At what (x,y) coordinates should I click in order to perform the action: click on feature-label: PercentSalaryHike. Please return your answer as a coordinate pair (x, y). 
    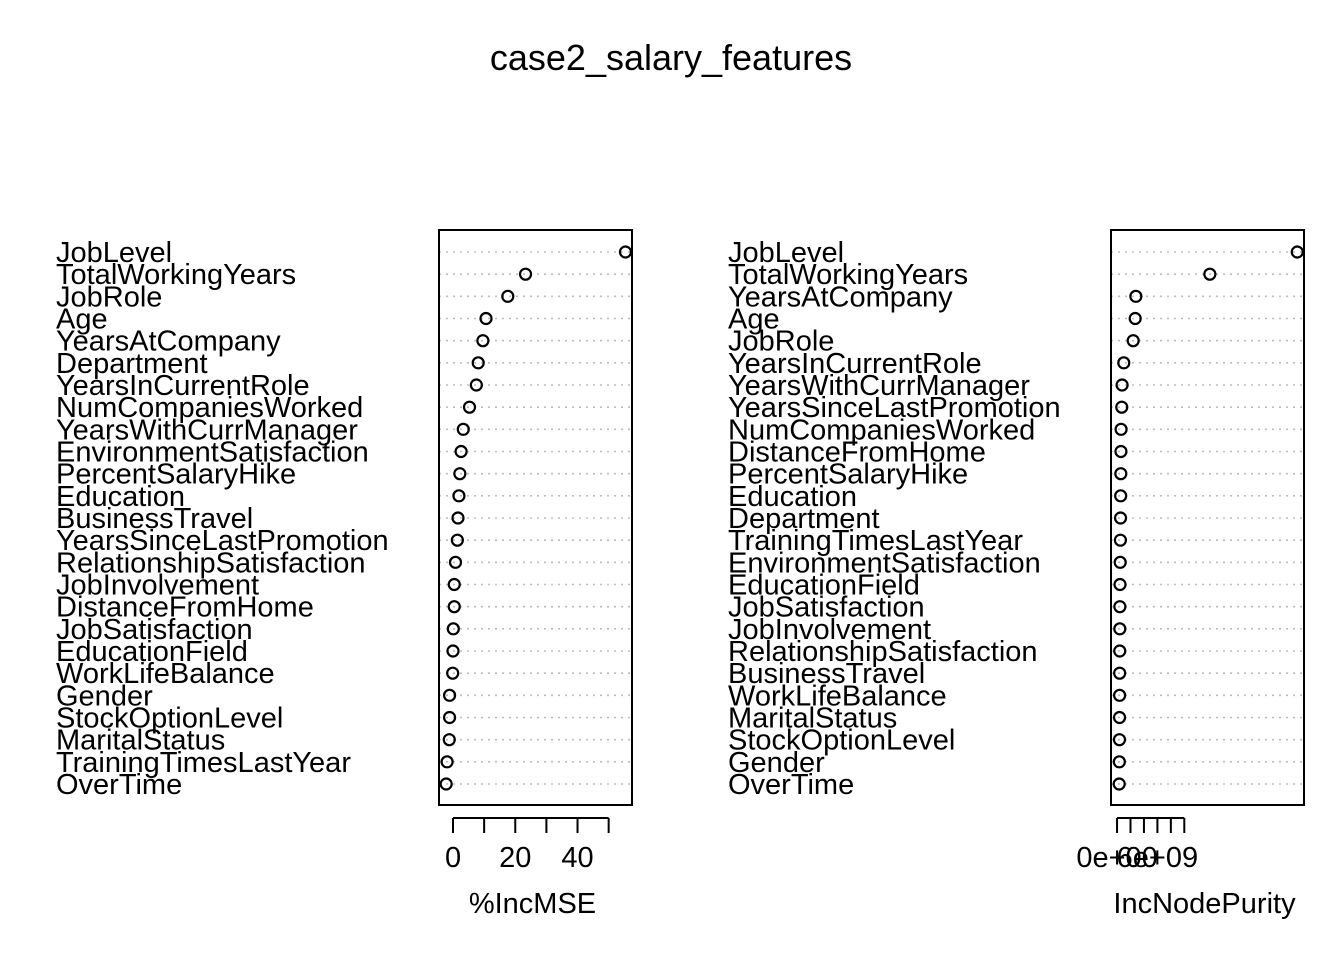
    Looking at the image, I should click on (176, 475).